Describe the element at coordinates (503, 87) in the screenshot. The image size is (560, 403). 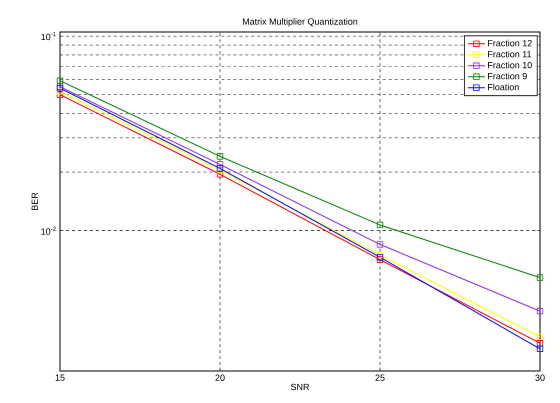
I see `legend-label: Floation` at that location.